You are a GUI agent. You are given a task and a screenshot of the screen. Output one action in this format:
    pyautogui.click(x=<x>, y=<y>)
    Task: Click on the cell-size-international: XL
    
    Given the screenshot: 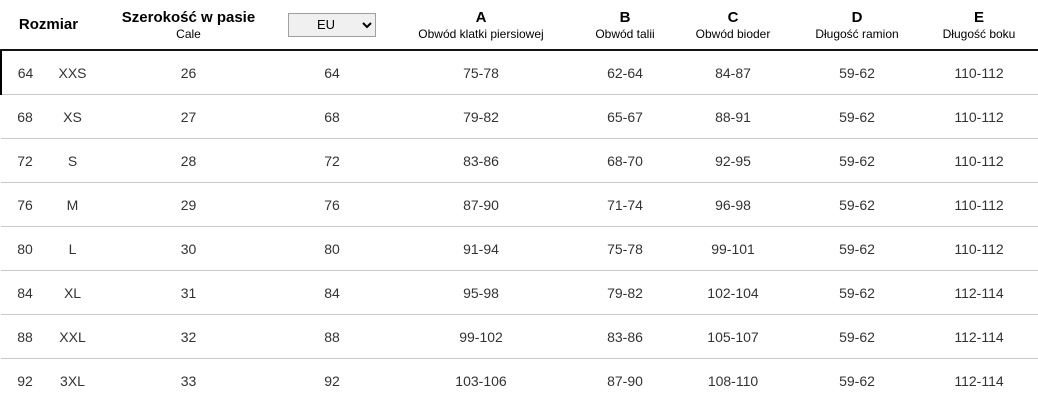 What is the action you would take?
    pyautogui.click(x=72, y=292)
    